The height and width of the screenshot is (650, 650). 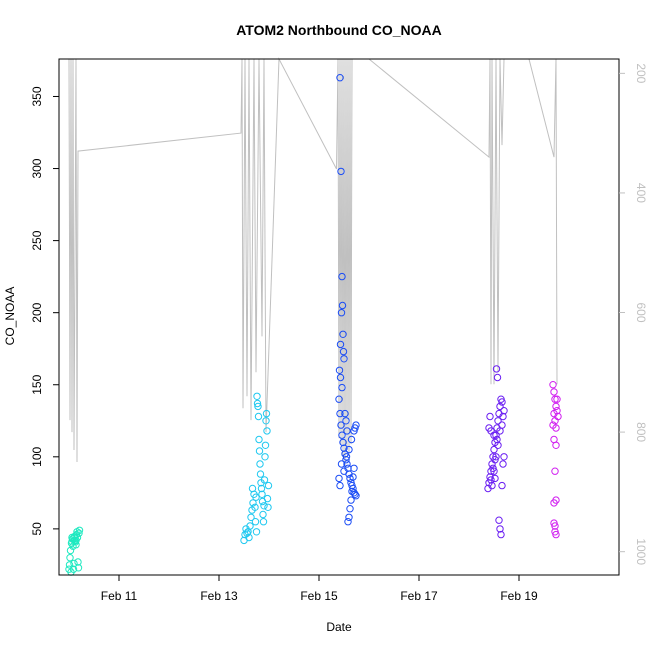 What do you see at coordinates (37, 312) in the screenshot?
I see `y-tick-label: 200` at bounding box center [37, 312].